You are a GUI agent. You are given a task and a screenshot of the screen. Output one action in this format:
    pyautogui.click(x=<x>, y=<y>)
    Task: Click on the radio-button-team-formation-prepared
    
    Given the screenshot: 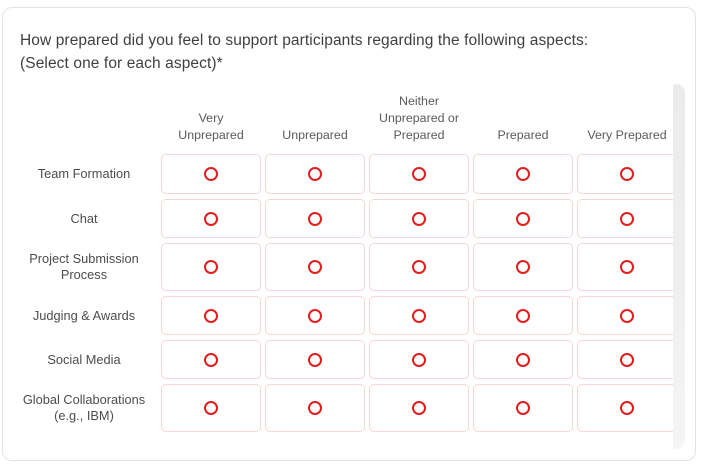 What is the action you would take?
    pyautogui.click(x=523, y=174)
    